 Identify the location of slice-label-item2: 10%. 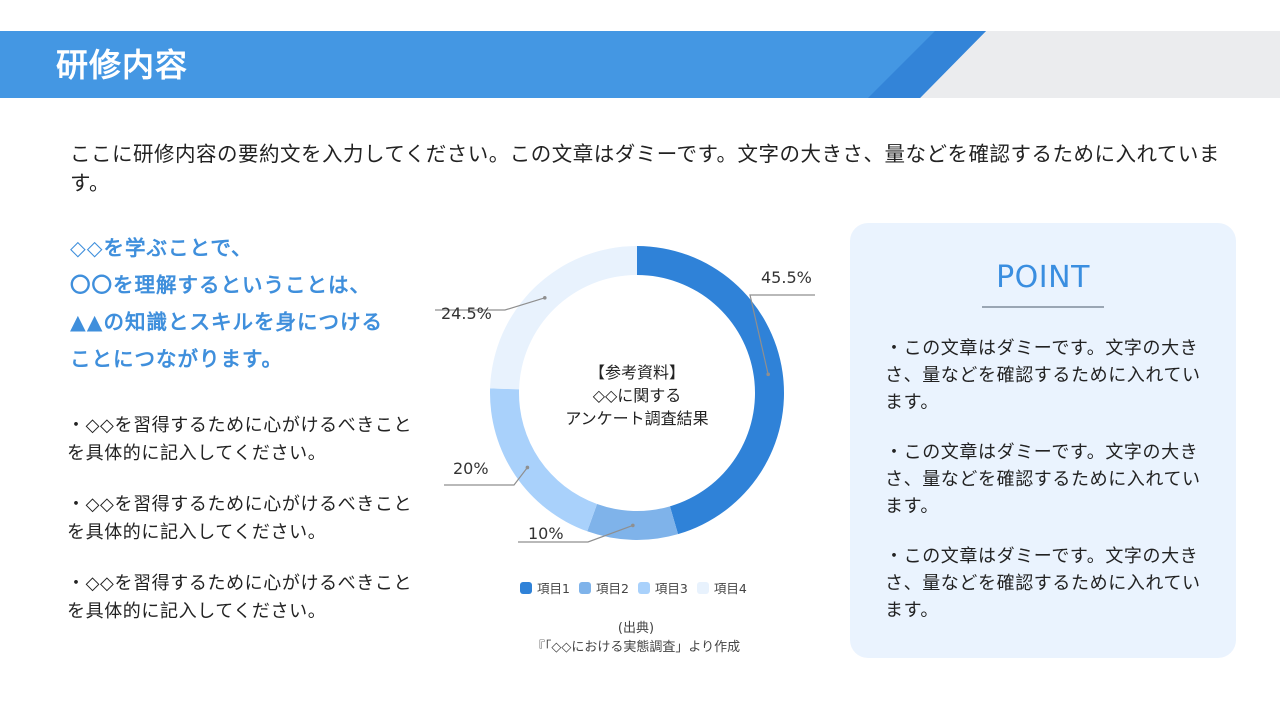
(546, 533).